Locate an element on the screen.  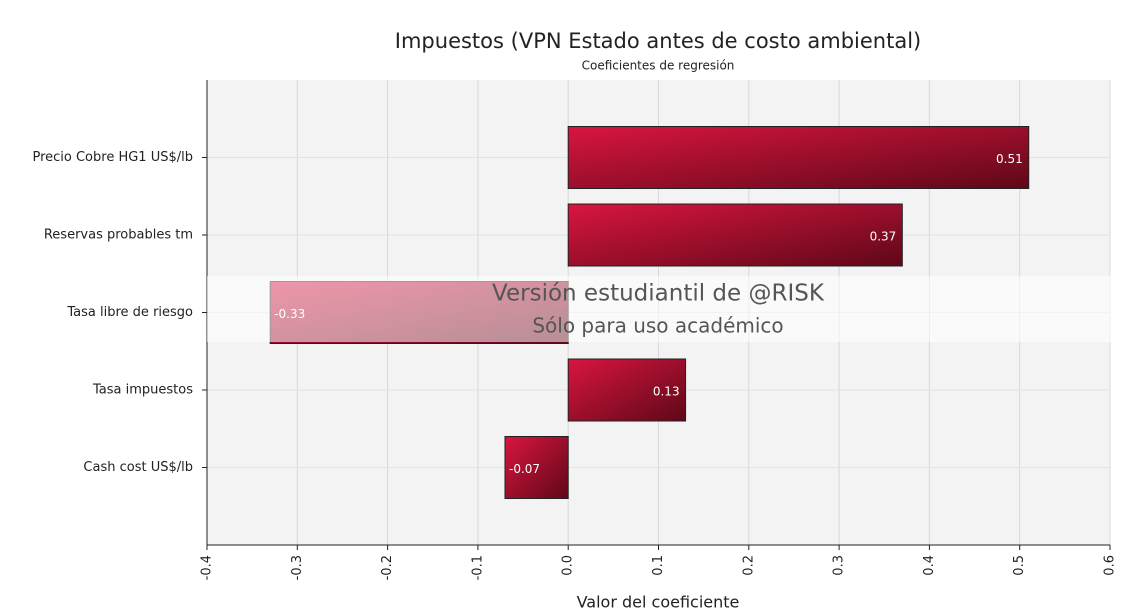
value-label: -0.07 is located at coordinates (524, 469).